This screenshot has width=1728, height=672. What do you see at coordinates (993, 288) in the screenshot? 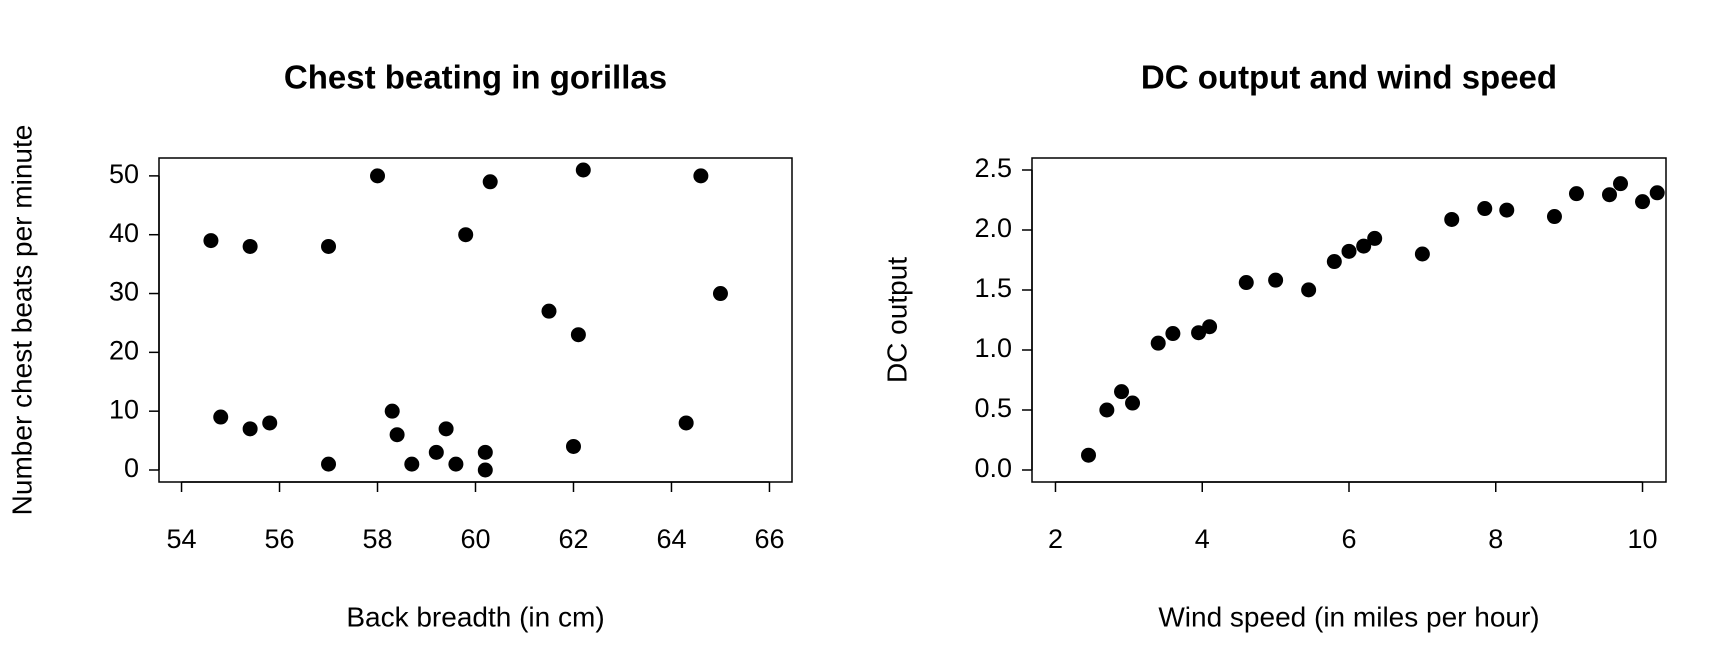
I see `y-tick-label: 1.5` at bounding box center [993, 288].